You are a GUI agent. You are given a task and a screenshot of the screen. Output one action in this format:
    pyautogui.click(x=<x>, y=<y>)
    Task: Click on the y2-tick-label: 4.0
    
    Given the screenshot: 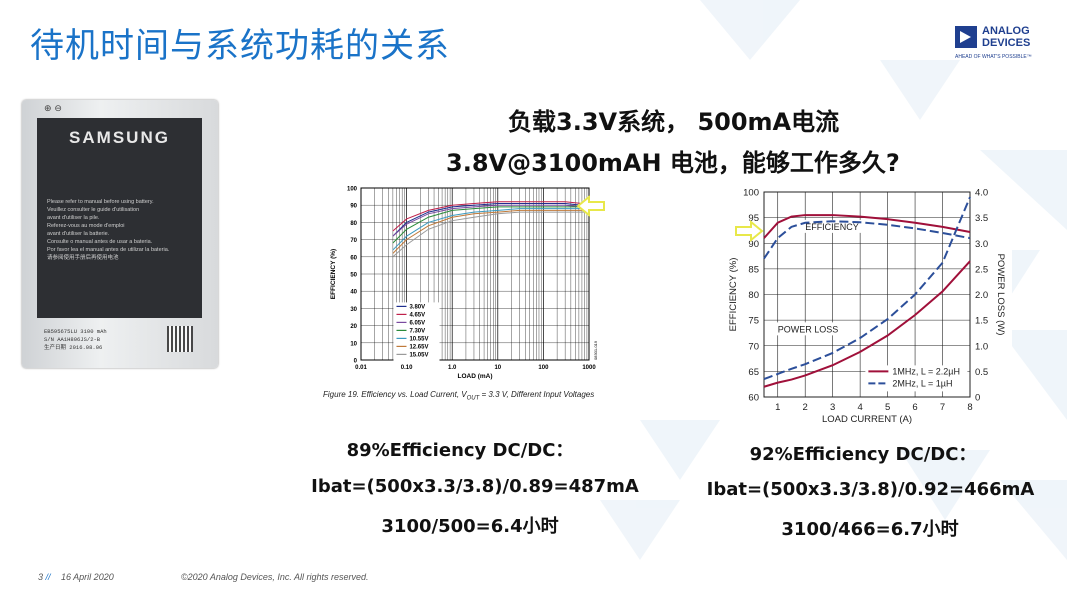 What is the action you would take?
    pyautogui.click(x=981, y=193)
    